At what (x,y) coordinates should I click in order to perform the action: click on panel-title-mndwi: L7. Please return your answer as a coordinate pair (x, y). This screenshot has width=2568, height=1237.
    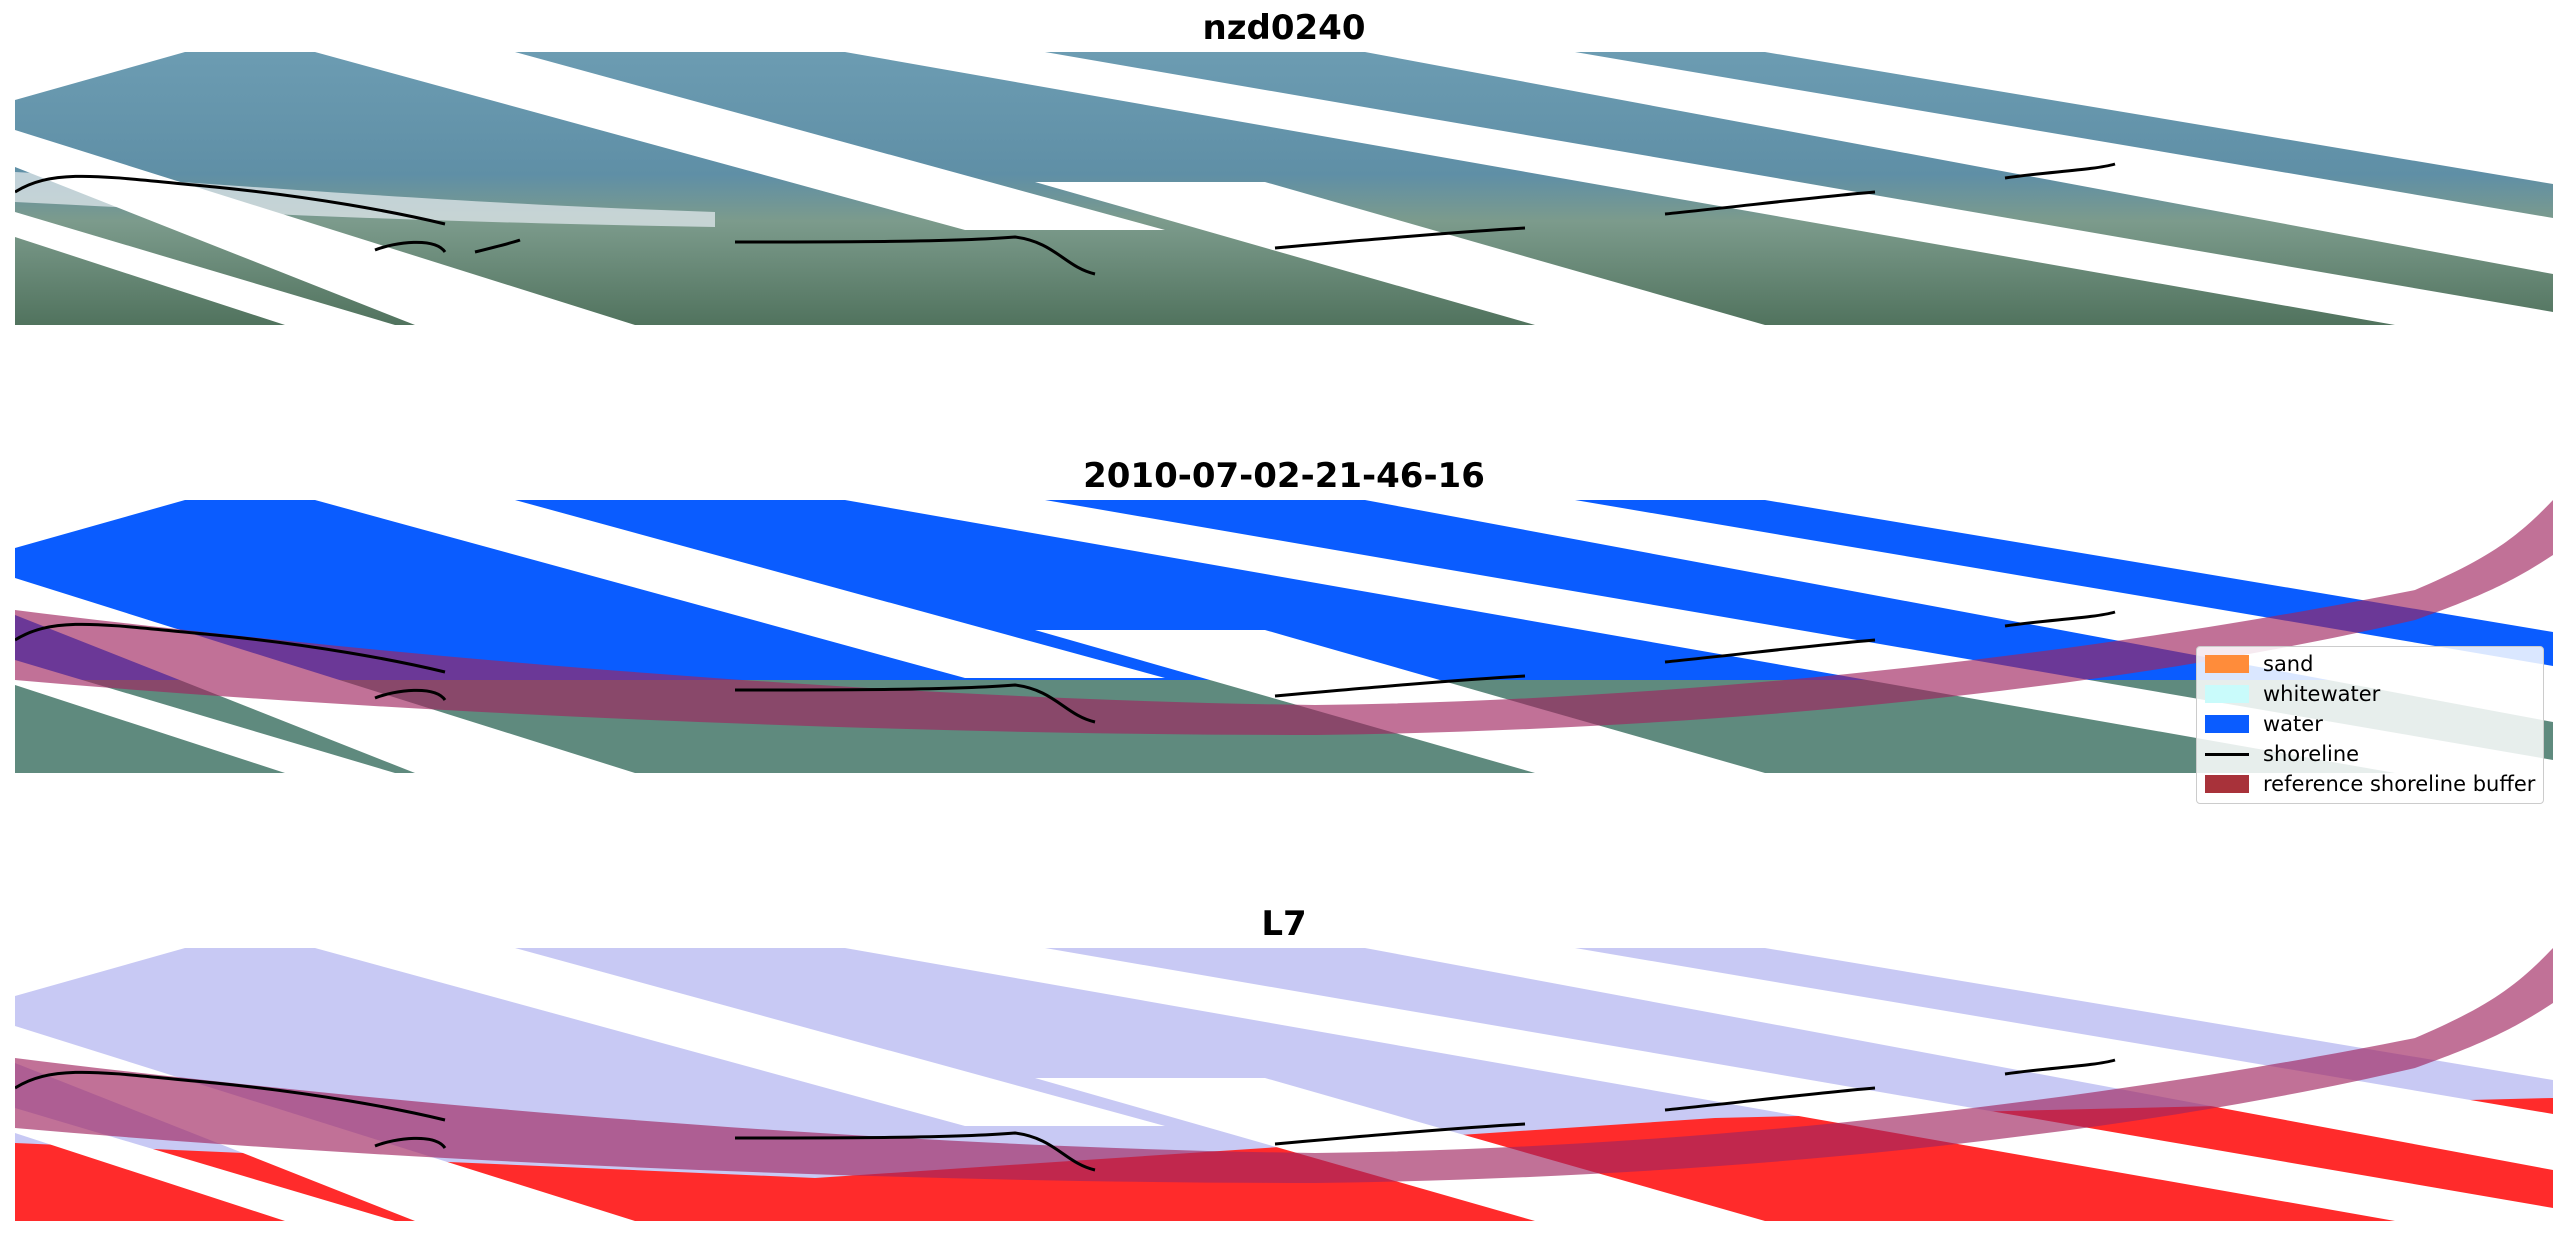
    Looking at the image, I should click on (1284, 924).